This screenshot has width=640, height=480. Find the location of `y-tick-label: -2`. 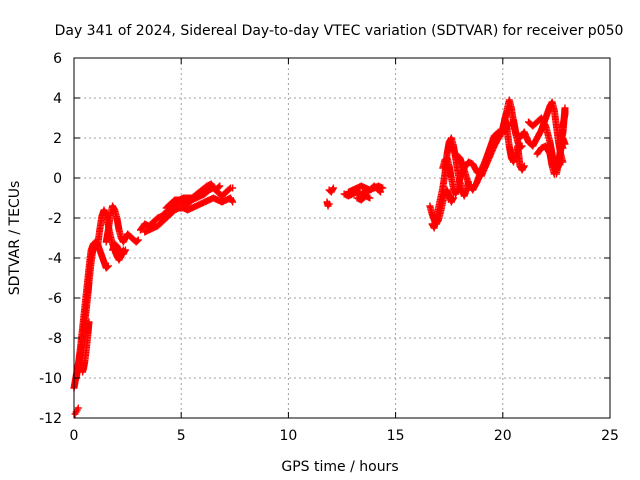

y-tick-label: -2 is located at coordinates (55, 219).